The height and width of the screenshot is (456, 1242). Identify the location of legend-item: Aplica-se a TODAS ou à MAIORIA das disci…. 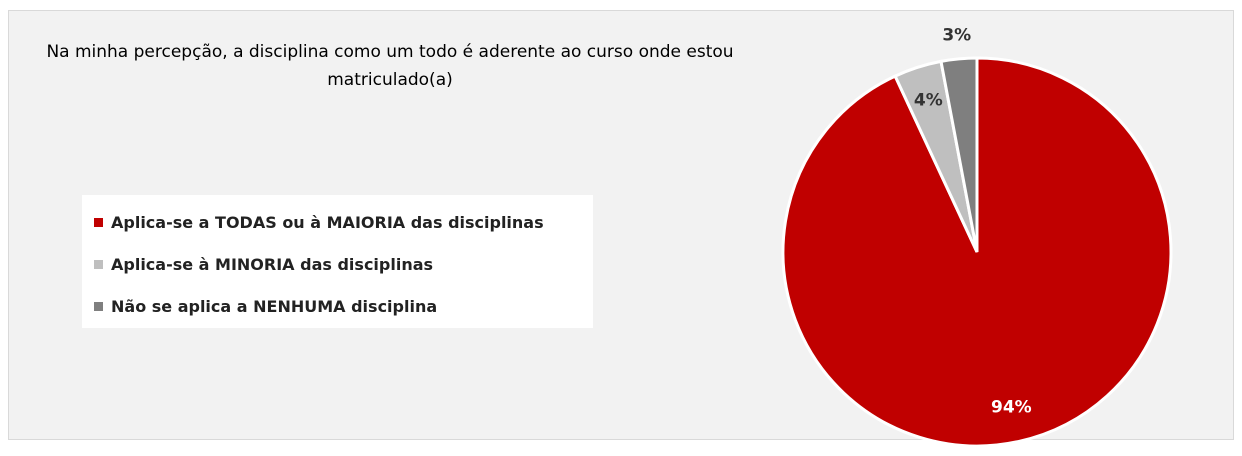
(319, 222).